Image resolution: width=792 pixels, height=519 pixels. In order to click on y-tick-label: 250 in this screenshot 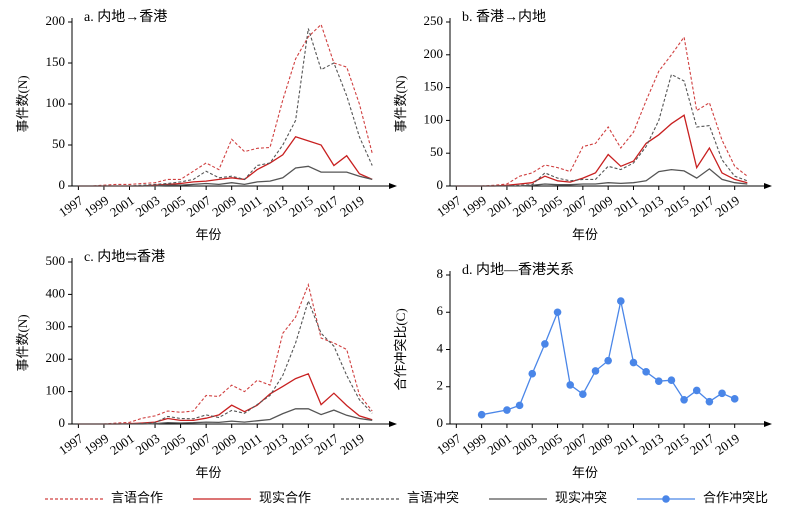, I will do `click(434, 20)`.